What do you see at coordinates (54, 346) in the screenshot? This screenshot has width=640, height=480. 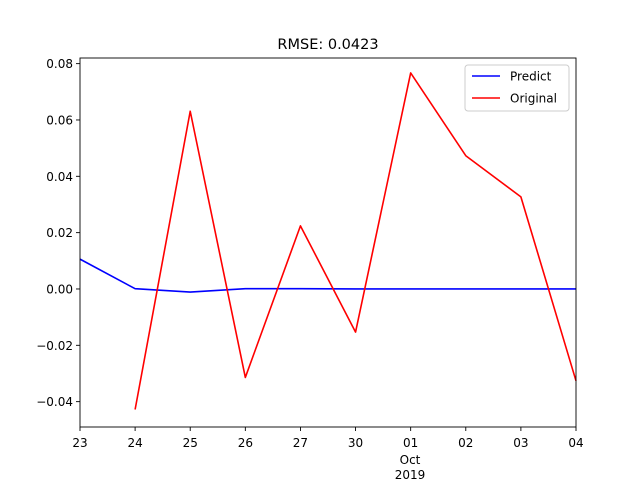 I see `y-tick-label: −0.02` at bounding box center [54, 346].